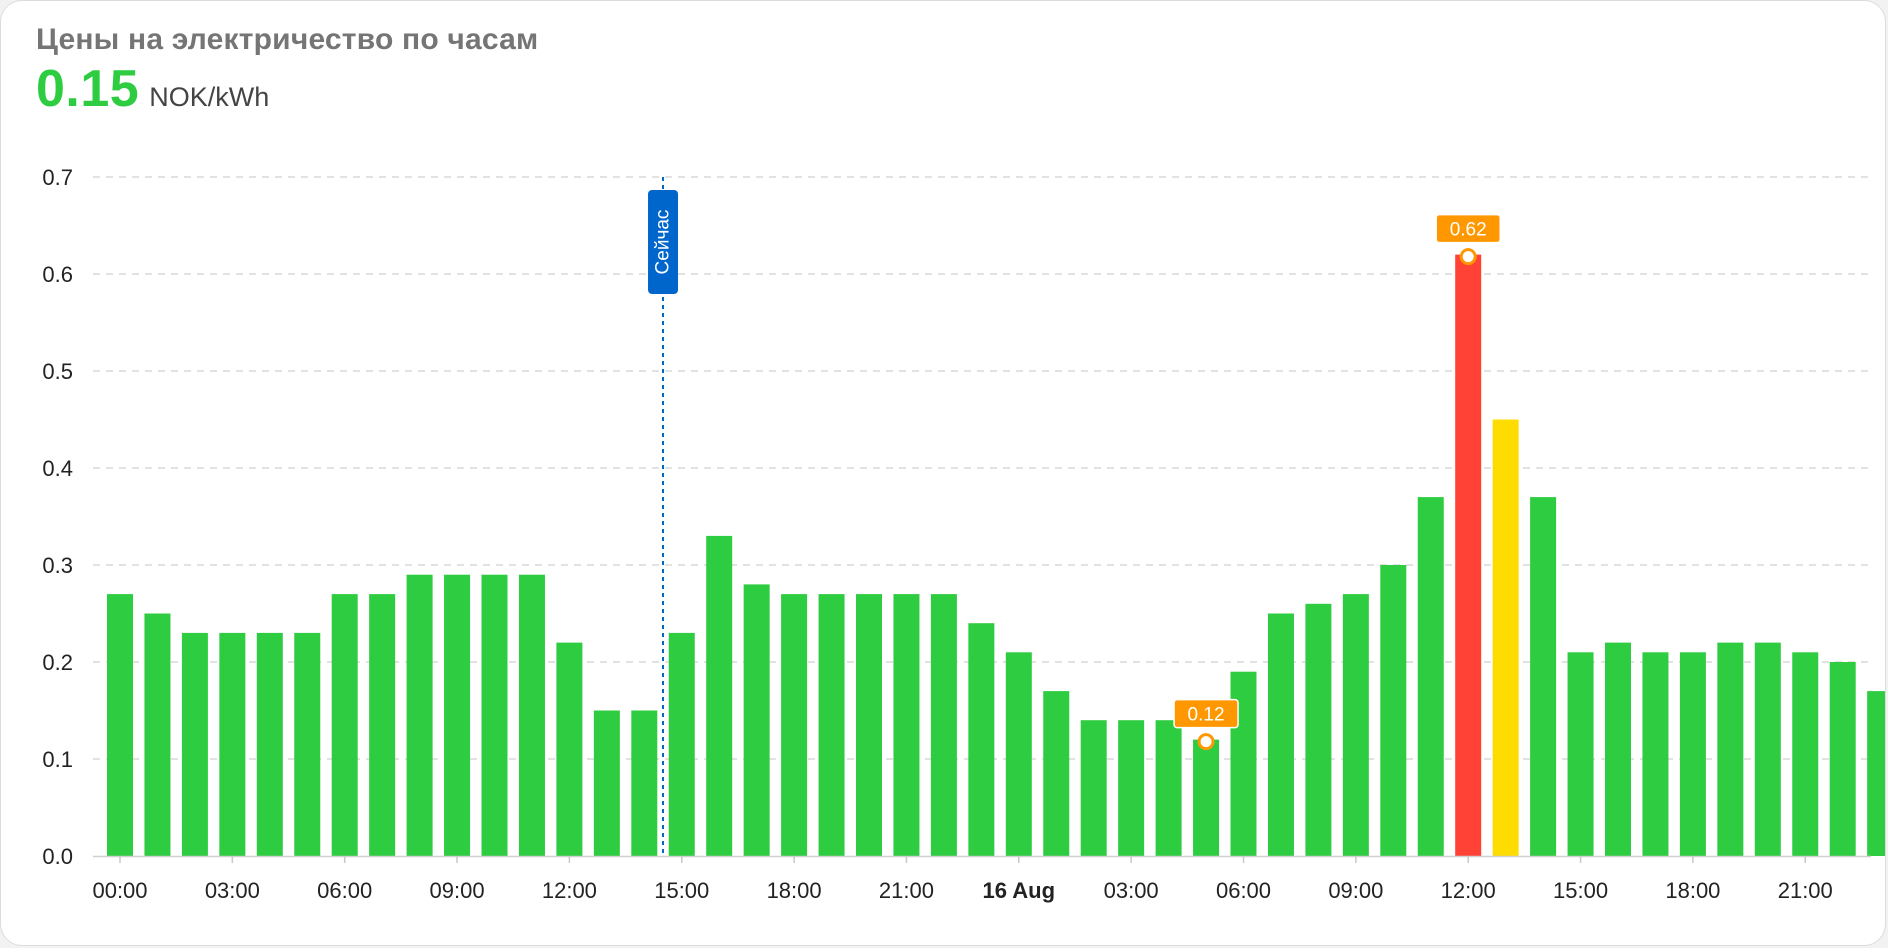 Image resolution: width=1888 pixels, height=948 pixels. I want to click on y-tick-label: 0.1, so click(57, 759).